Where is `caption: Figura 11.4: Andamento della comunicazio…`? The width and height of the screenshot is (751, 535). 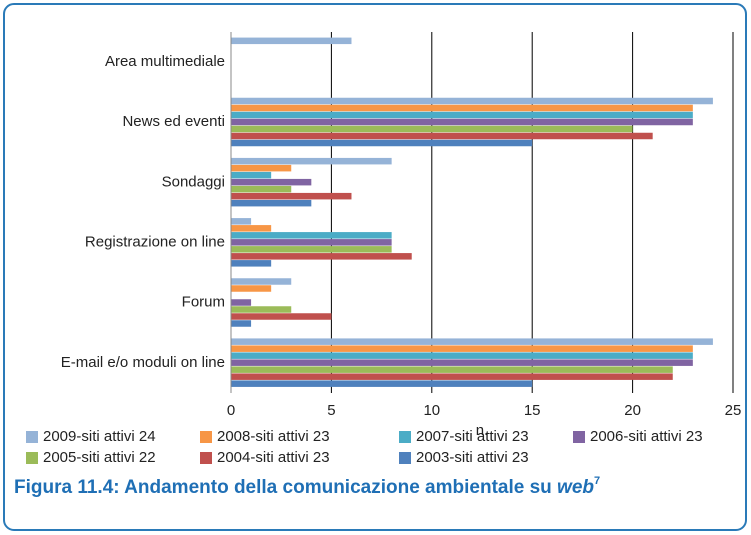
caption: Figura 11.4: Andamento della comunicazio… is located at coordinates (307, 486).